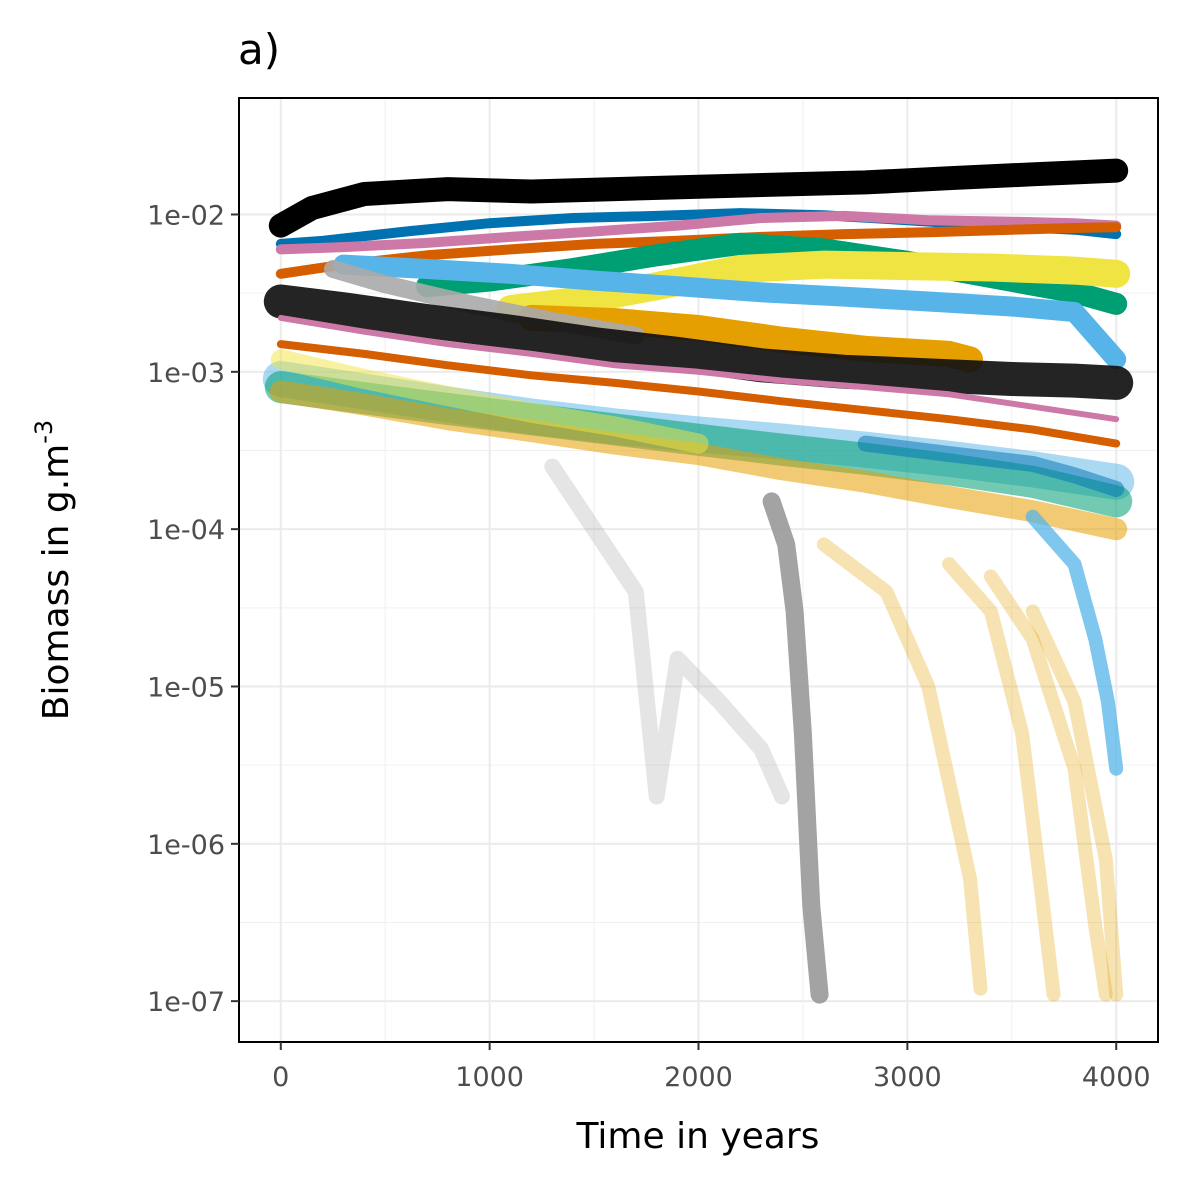 This screenshot has height=1181, width=1181. Describe the element at coordinates (186, 687) in the screenshot. I see `y-tick-label: 1e-05` at that location.